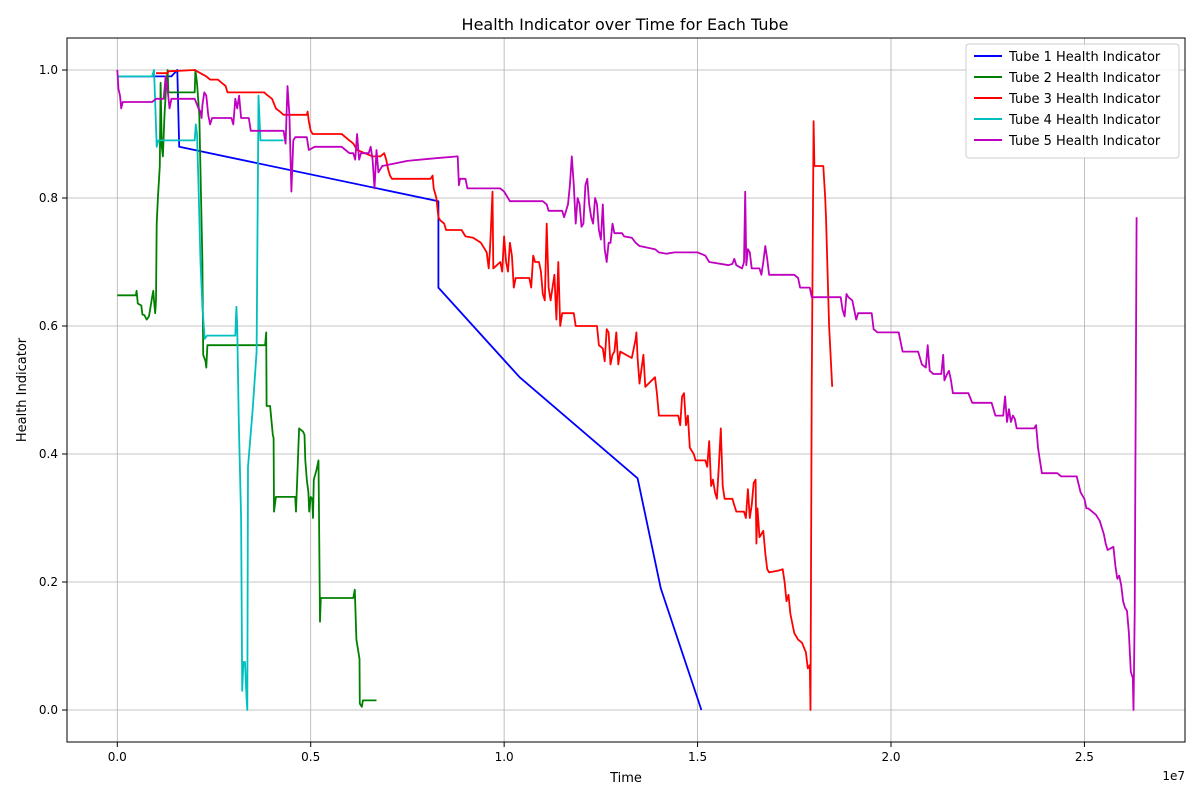 The height and width of the screenshot is (800, 1200). What do you see at coordinates (1084, 141) in the screenshot?
I see `legend-label-tube-5: Tube 5 Health Indicator` at bounding box center [1084, 141].